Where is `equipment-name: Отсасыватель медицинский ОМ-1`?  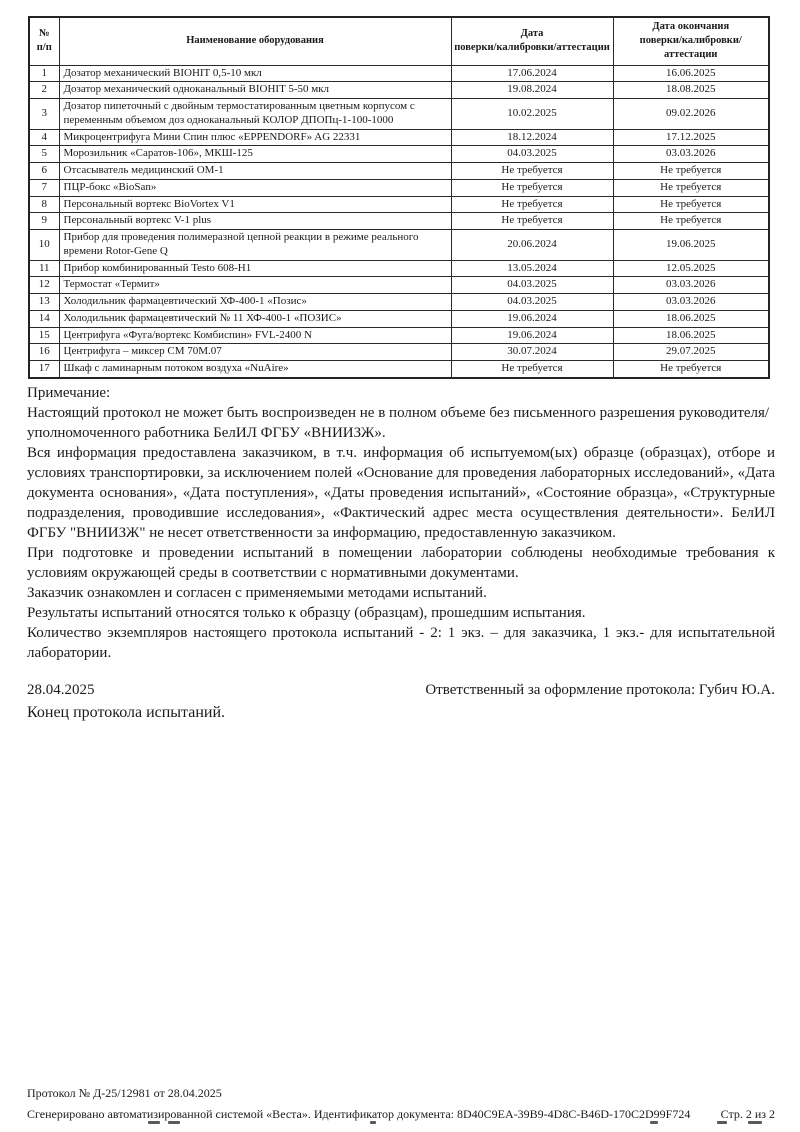 equipment-name: Отсасыватель медицинский ОМ-1 is located at coordinates (255, 171).